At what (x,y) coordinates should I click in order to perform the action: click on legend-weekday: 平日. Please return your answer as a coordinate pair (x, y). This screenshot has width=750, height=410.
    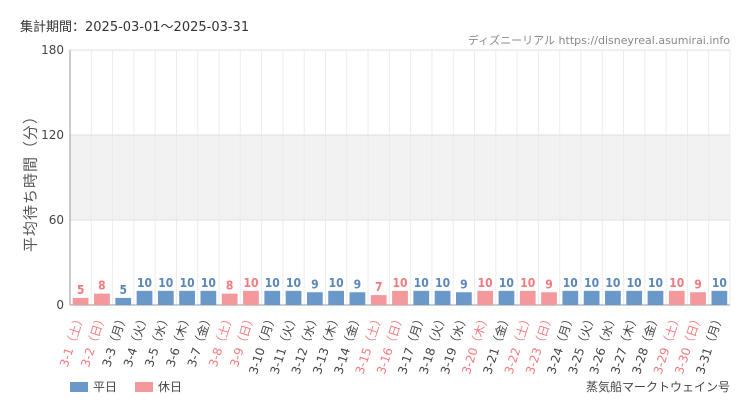
    Looking at the image, I should click on (93, 386).